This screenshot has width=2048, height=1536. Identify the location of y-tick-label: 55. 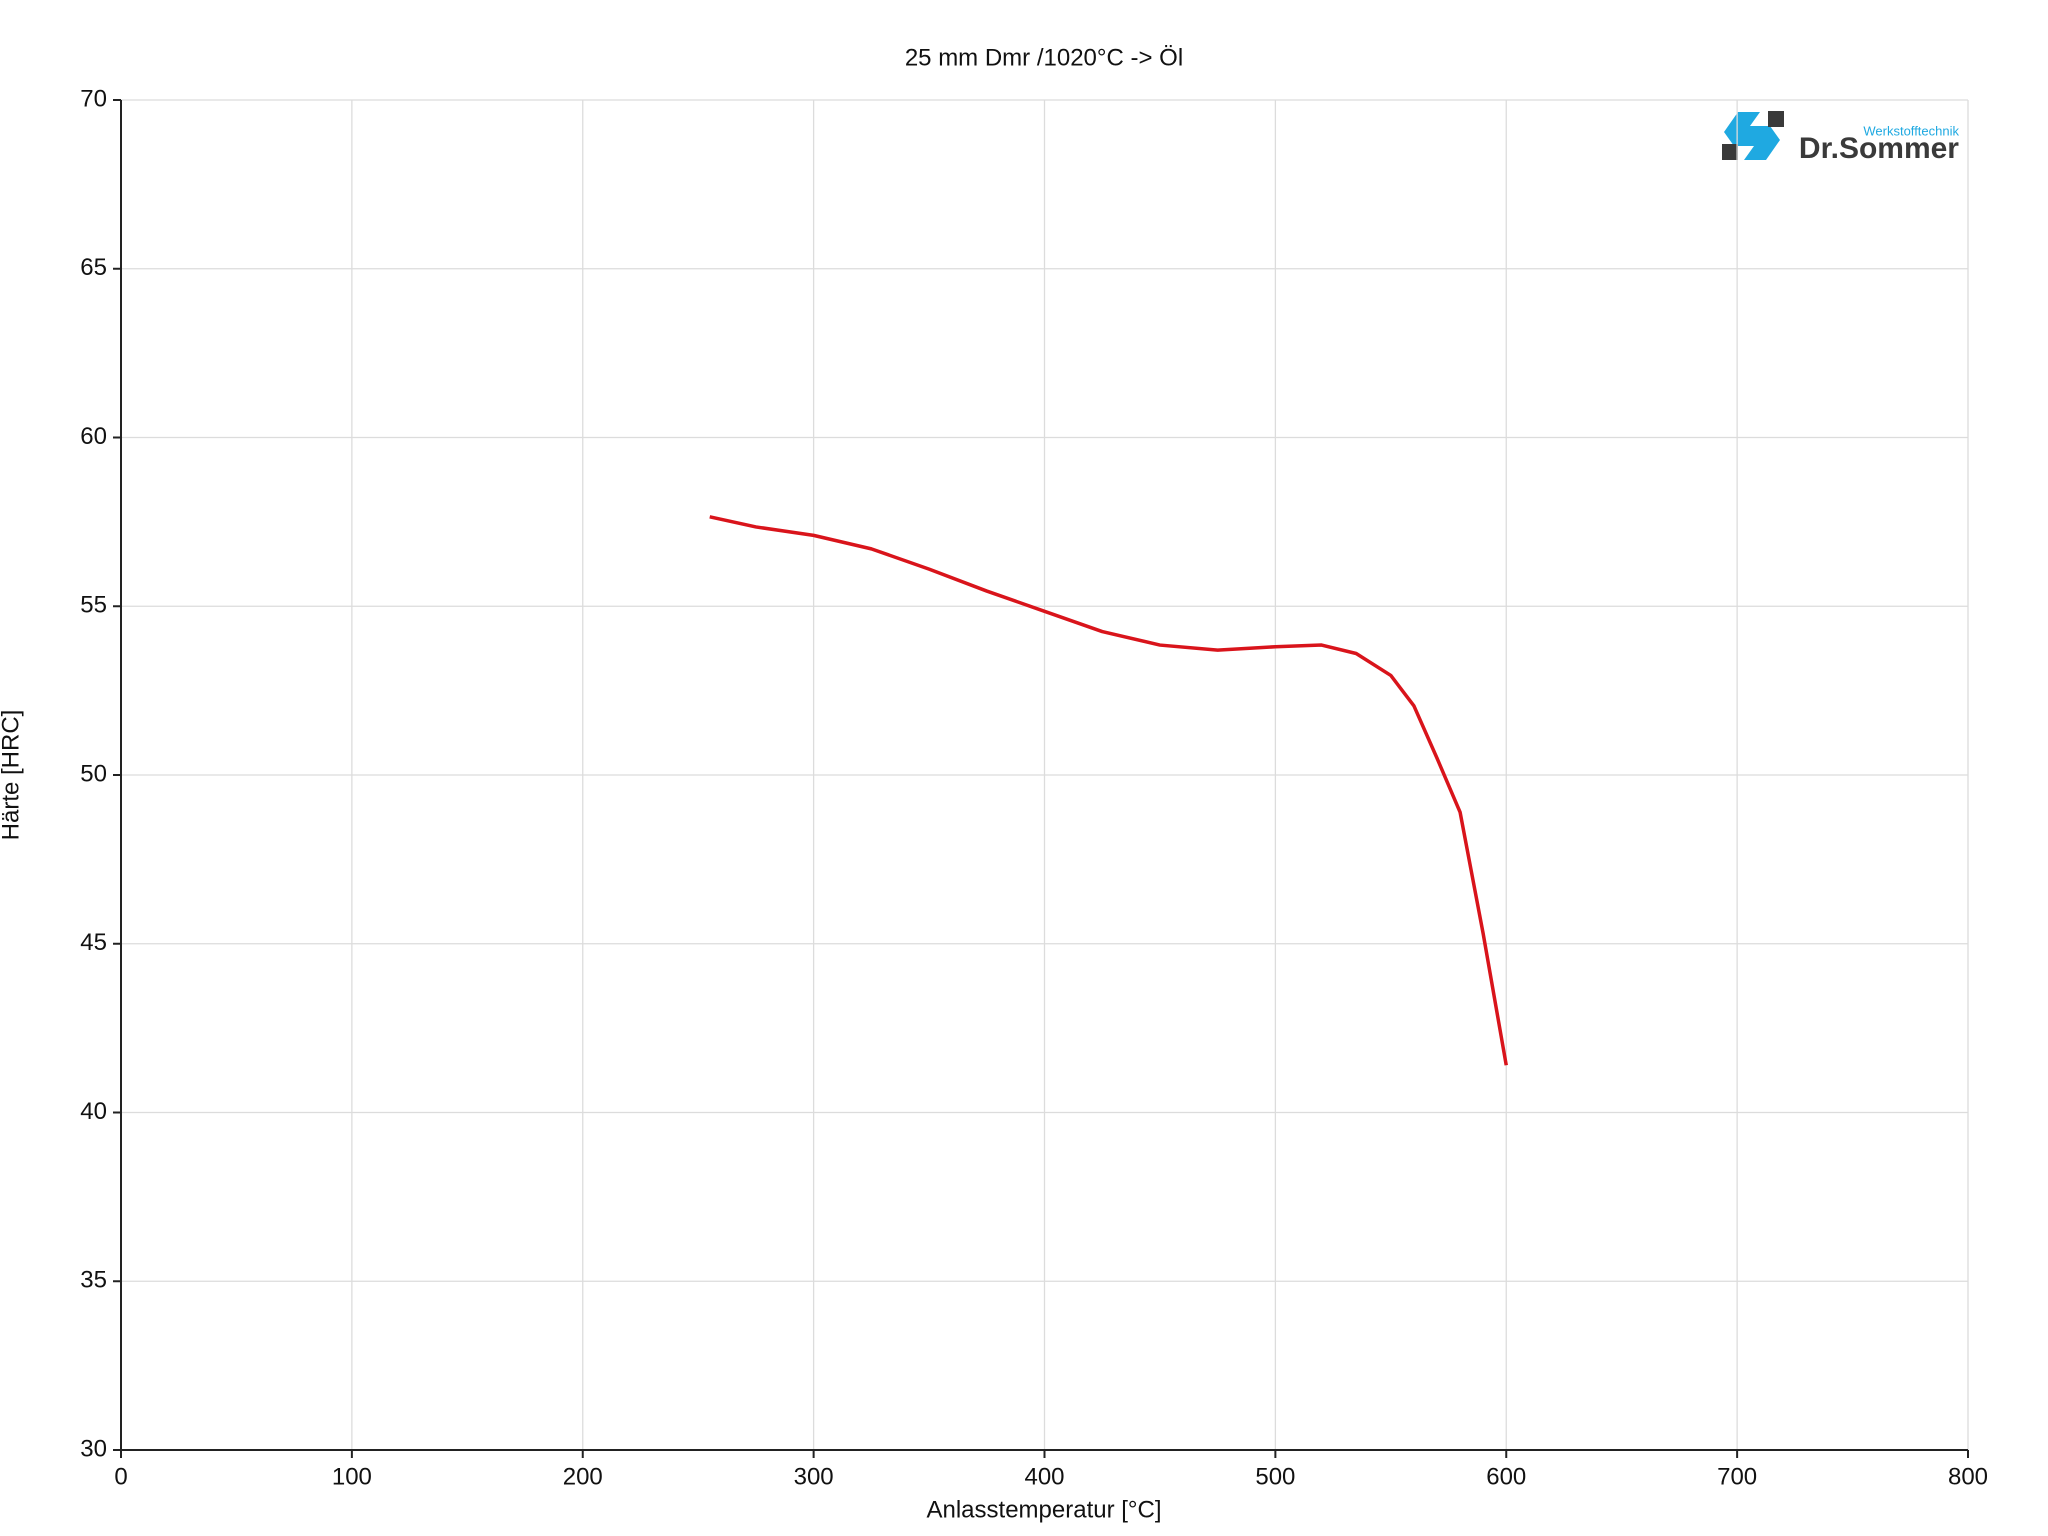
(93, 605).